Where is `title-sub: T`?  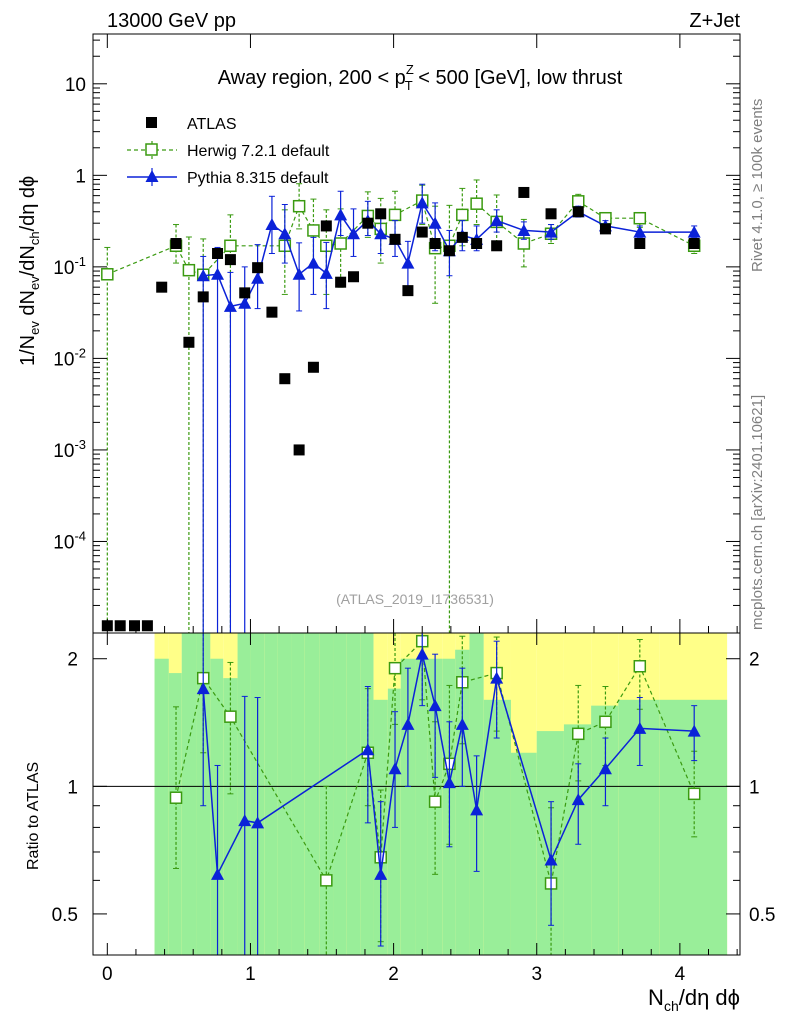 title-sub: T is located at coordinates (409, 85).